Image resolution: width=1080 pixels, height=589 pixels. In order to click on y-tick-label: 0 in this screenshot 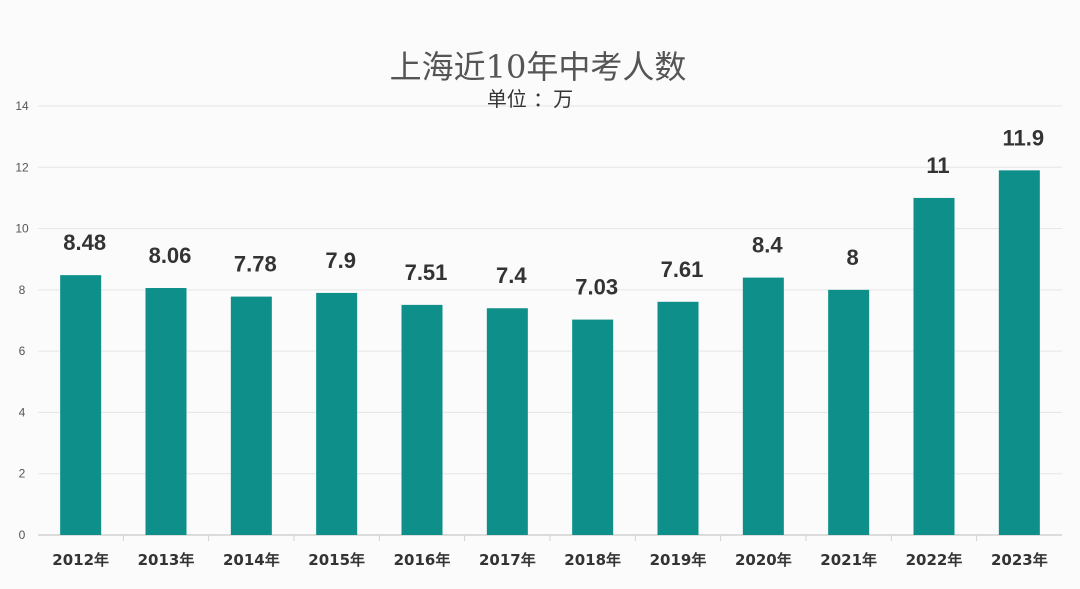, I will do `click(22, 535)`.